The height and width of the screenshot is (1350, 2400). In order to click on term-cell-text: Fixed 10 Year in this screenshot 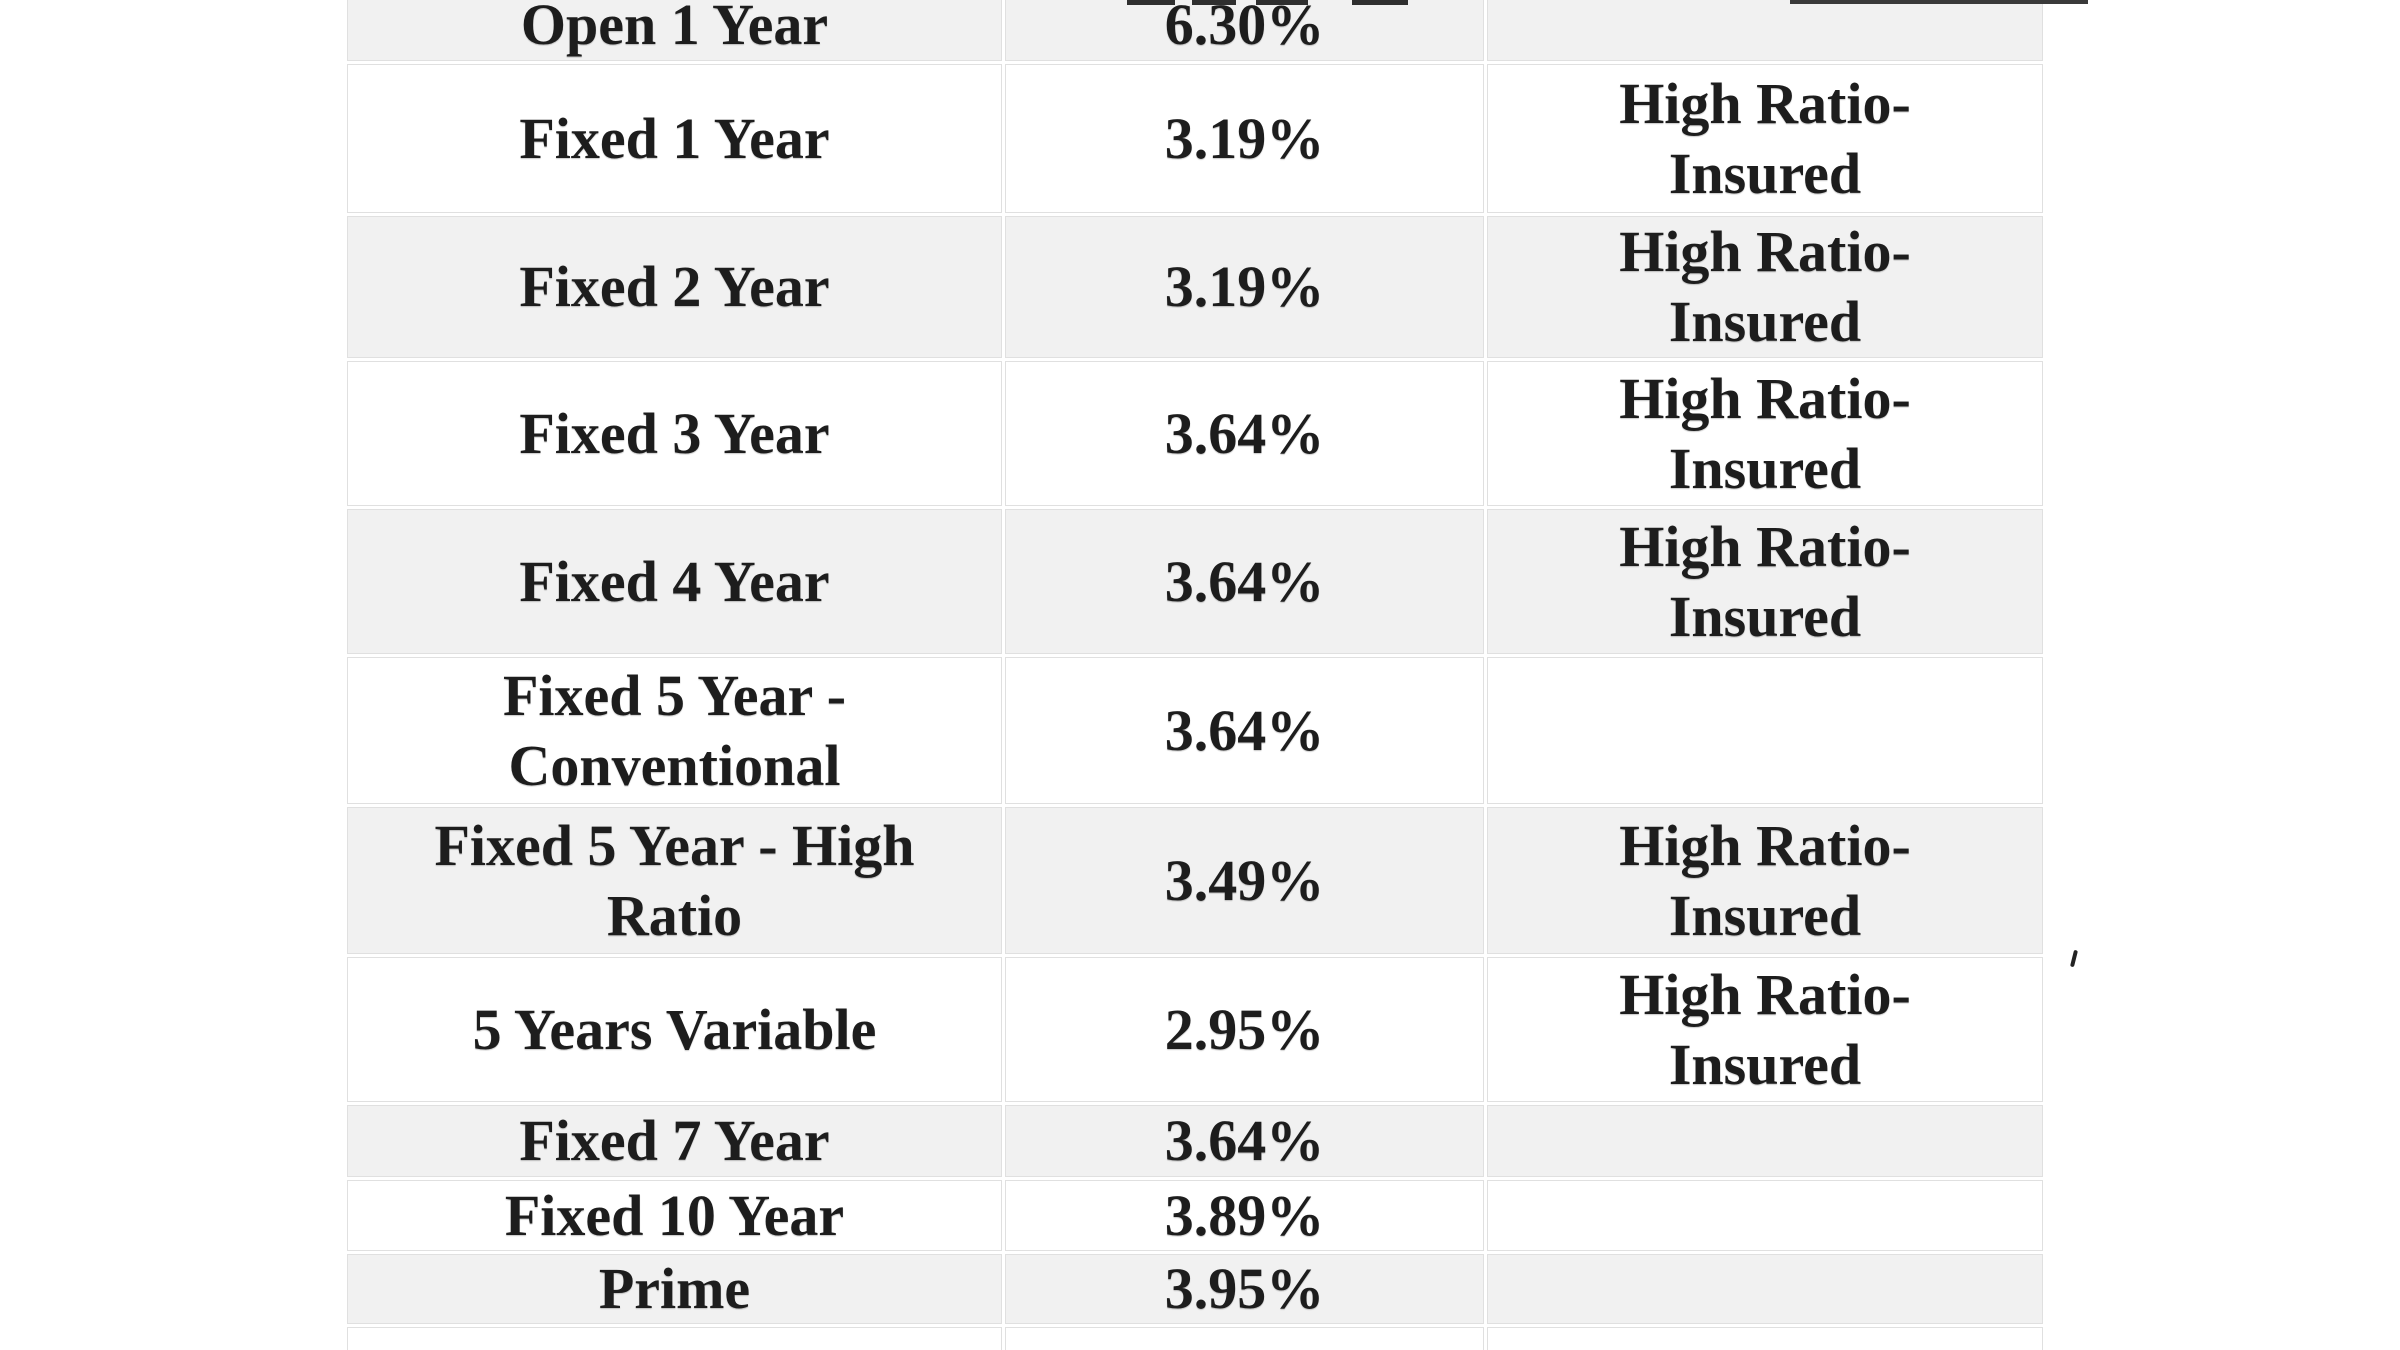, I will do `click(674, 1215)`.